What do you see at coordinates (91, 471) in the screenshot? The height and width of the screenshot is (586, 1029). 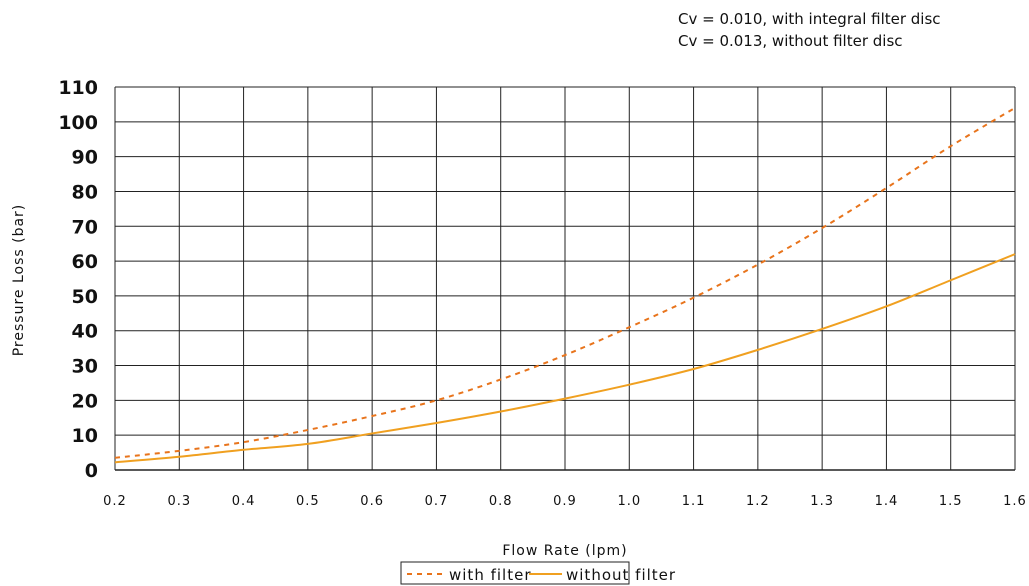 I see `y-tick-label: 0` at bounding box center [91, 471].